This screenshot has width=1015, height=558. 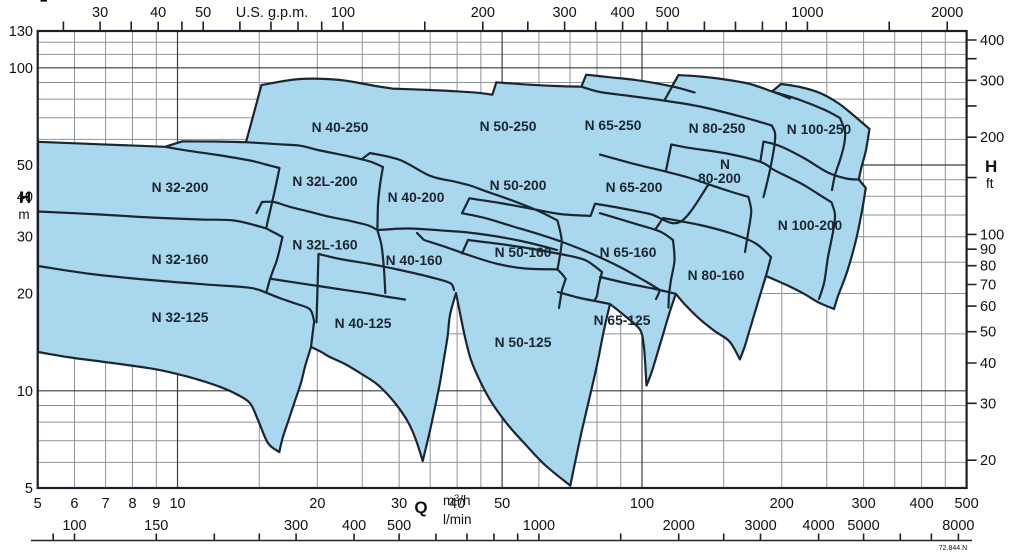 I want to click on svg-text: 60, so click(x=988, y=307).